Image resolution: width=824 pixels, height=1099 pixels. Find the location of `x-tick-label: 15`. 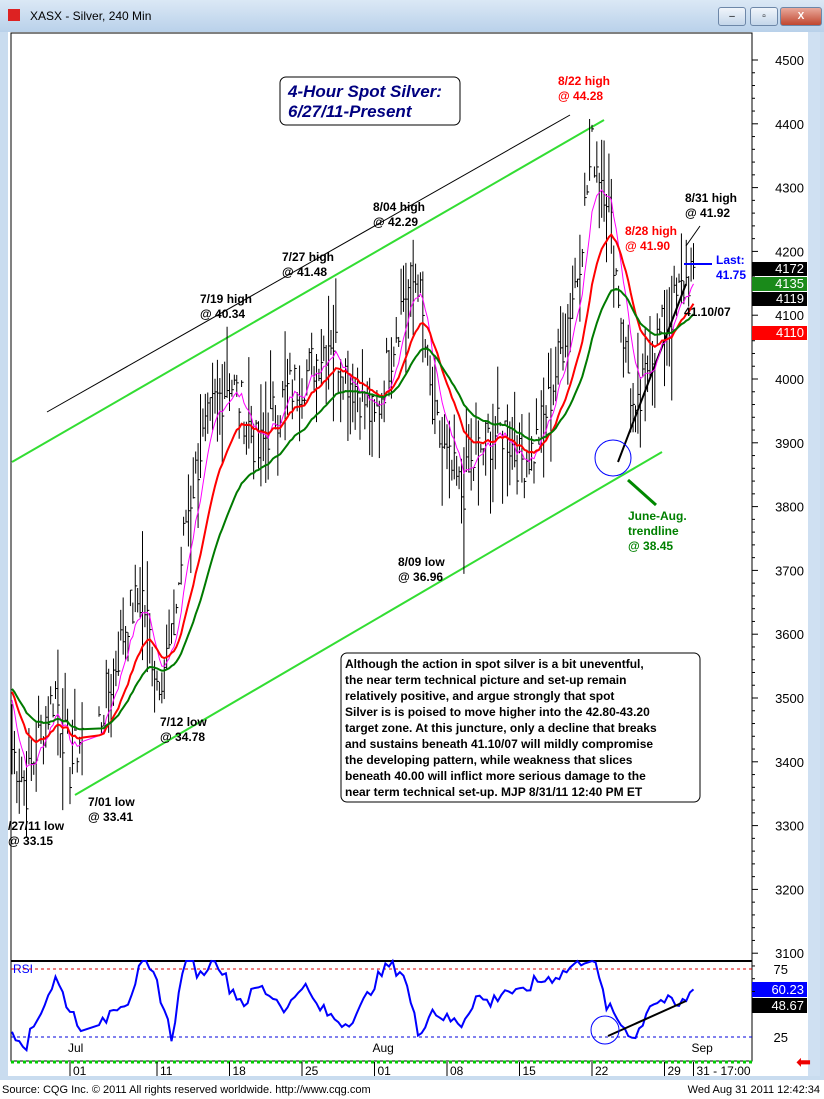

x-tick-label: 15 is located at coordinates (530, 1071).